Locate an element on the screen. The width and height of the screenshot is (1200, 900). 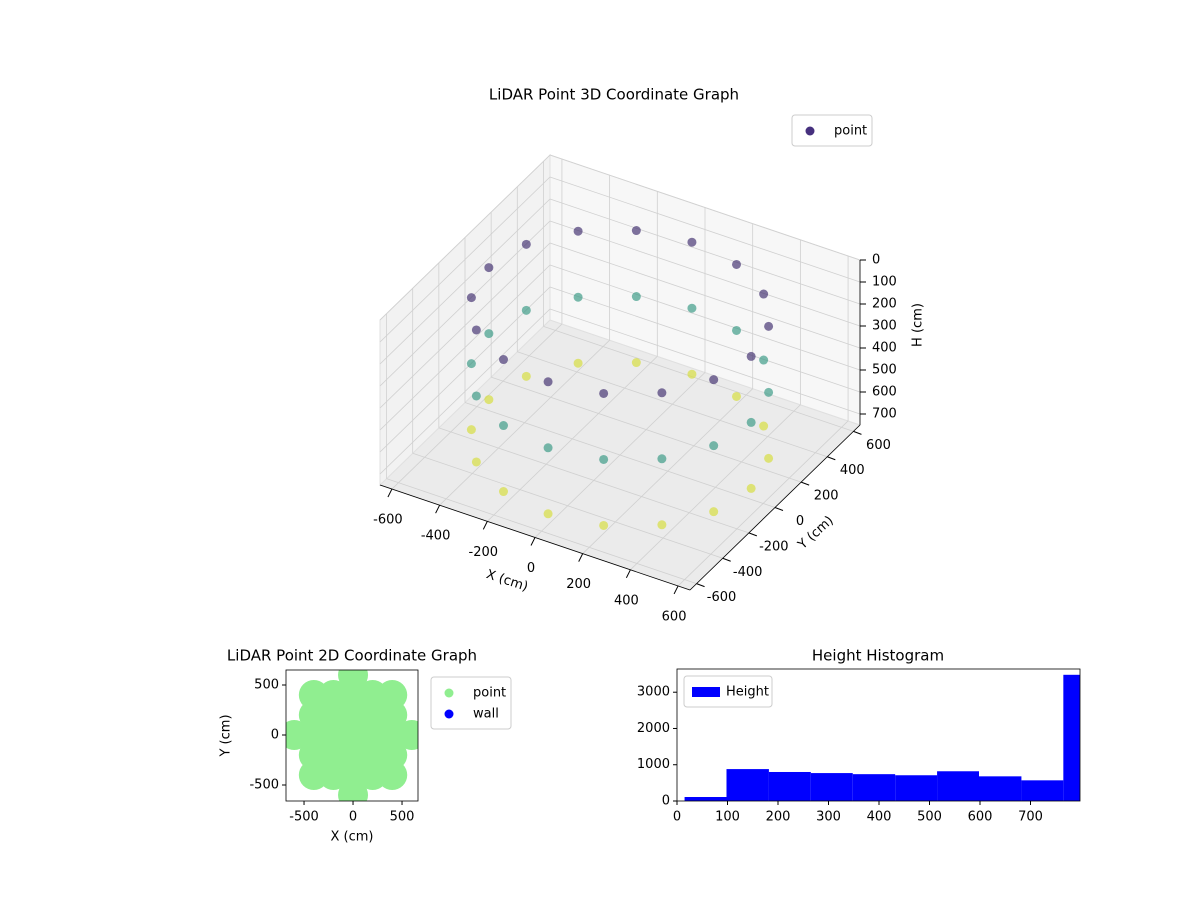
z-axis-label: H (cm) is located at coordinates (918, 325).